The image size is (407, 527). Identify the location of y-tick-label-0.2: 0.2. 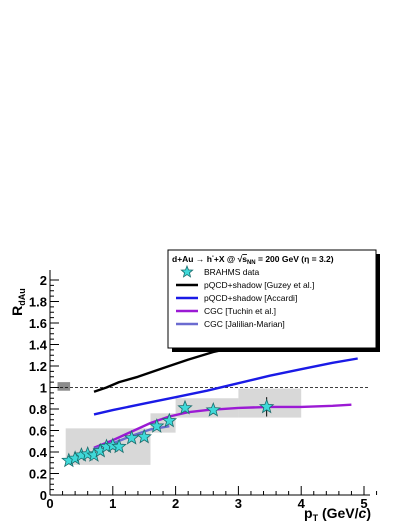
(38, 474).